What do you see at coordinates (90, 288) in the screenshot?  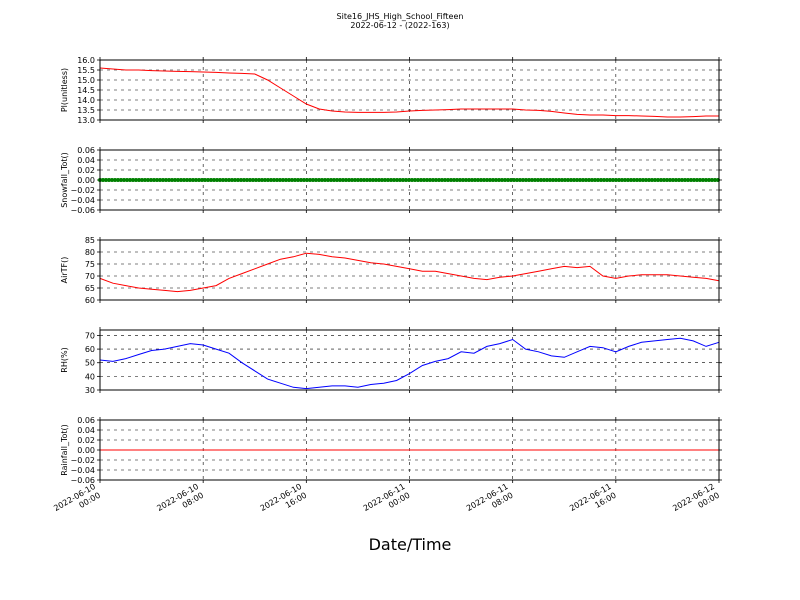 I see `y-tick-label: 65` at bounding box center [90, 288].